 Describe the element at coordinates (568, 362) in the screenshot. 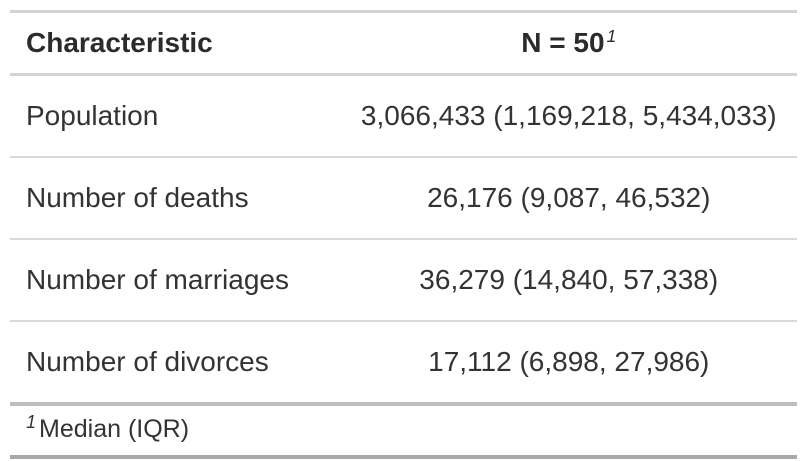

I see `stat-cell: 17,112 (6,898, 27,986)` at that location.